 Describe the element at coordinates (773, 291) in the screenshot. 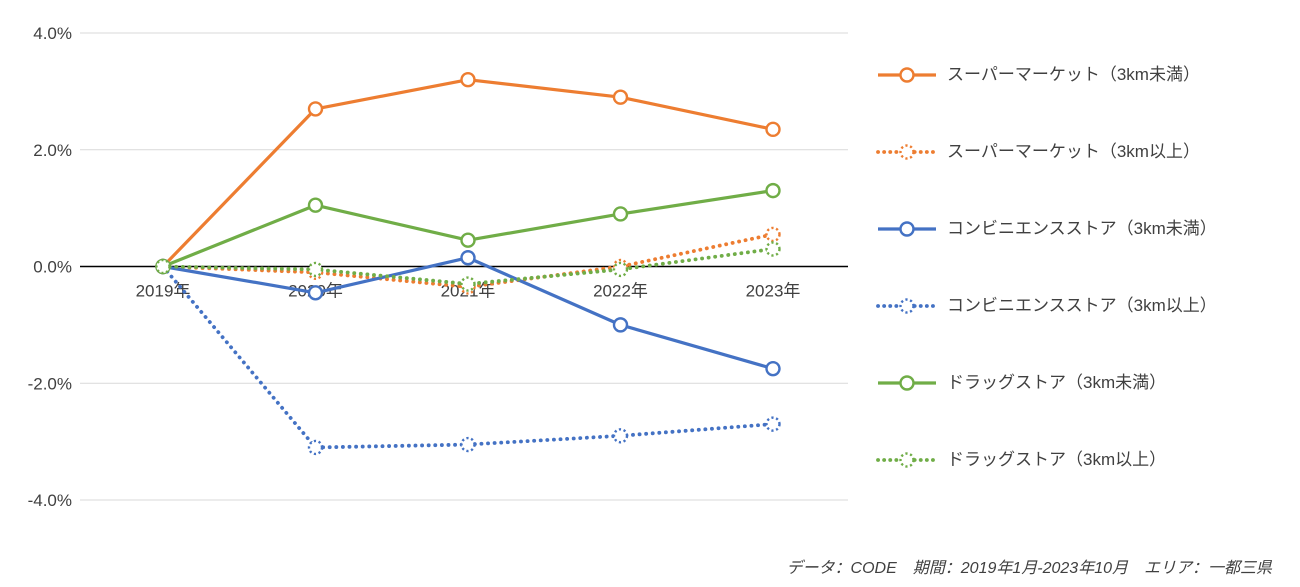

I see `x-tick-label: 2023年` at that location.